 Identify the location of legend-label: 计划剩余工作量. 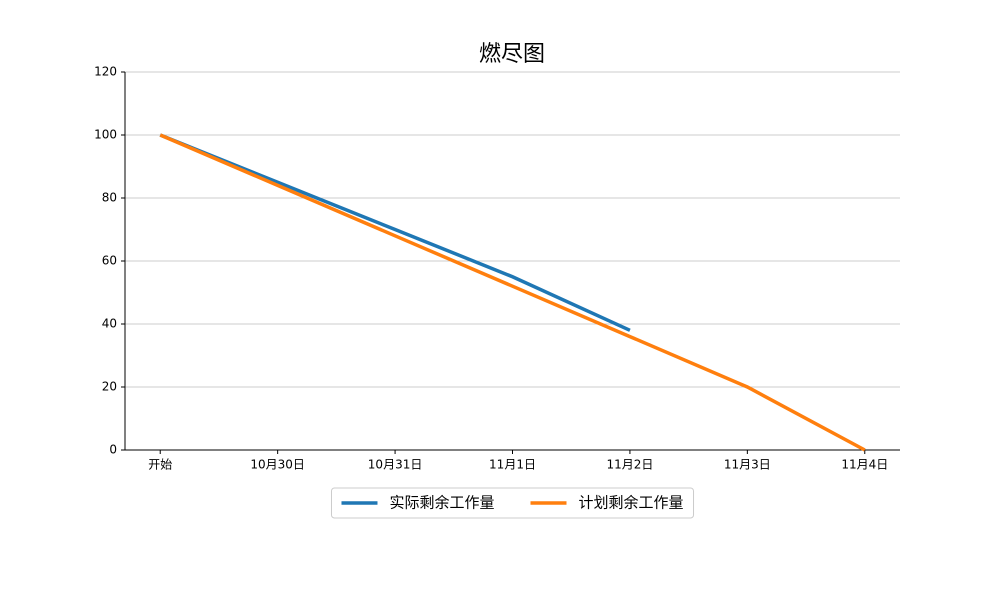
(631, 503).